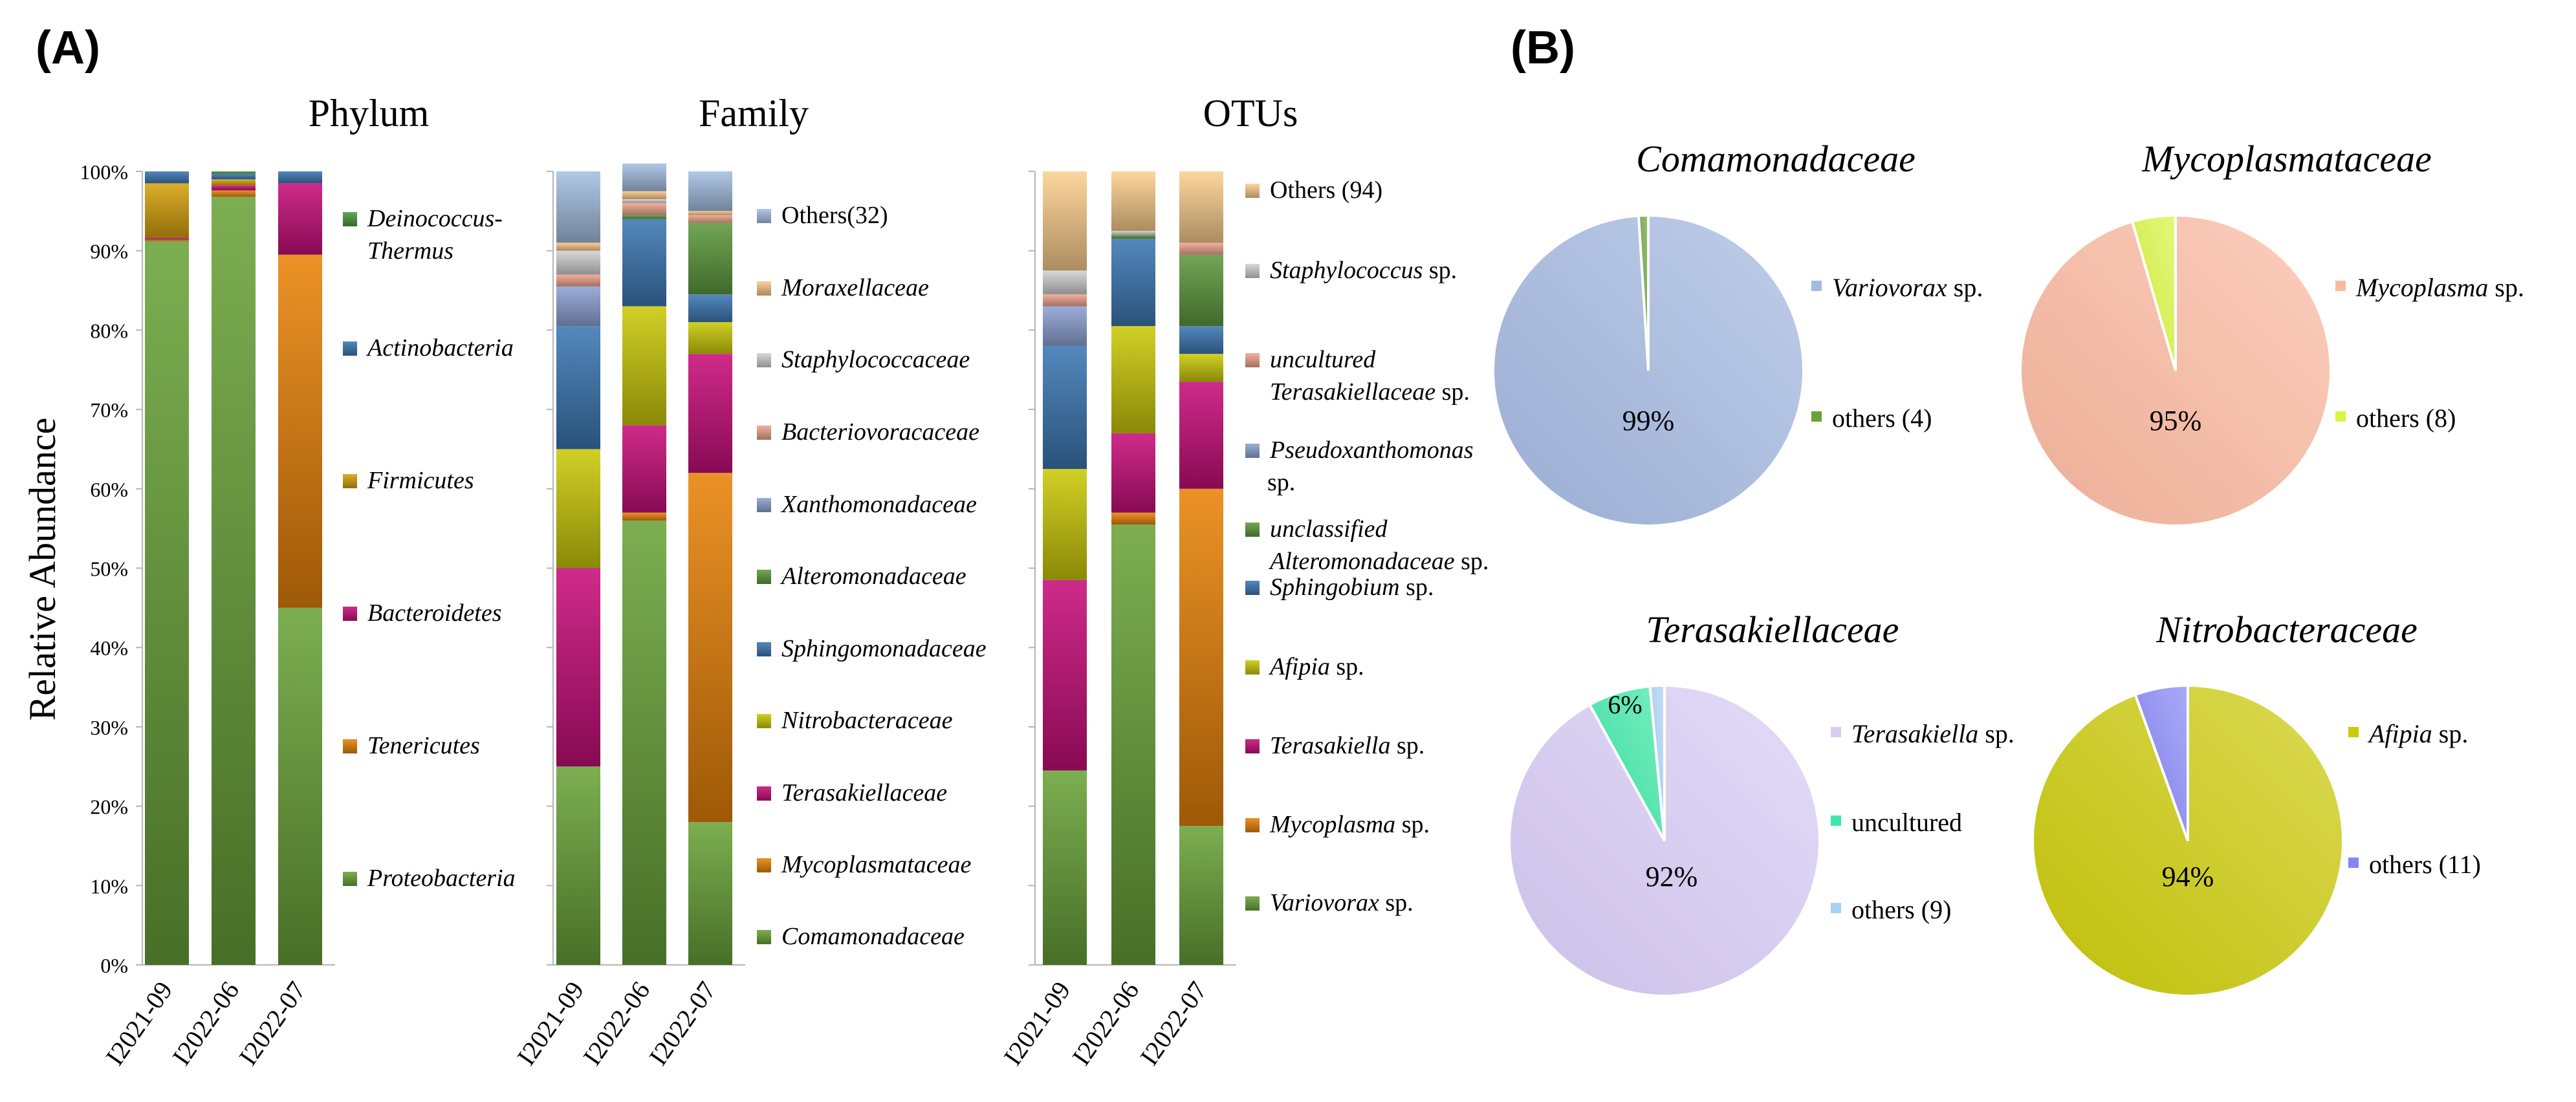 The width and height of the screenshot is (2576, 1102). I want to click on otus-bar-segment-sphingobium, so click(1065, 407).